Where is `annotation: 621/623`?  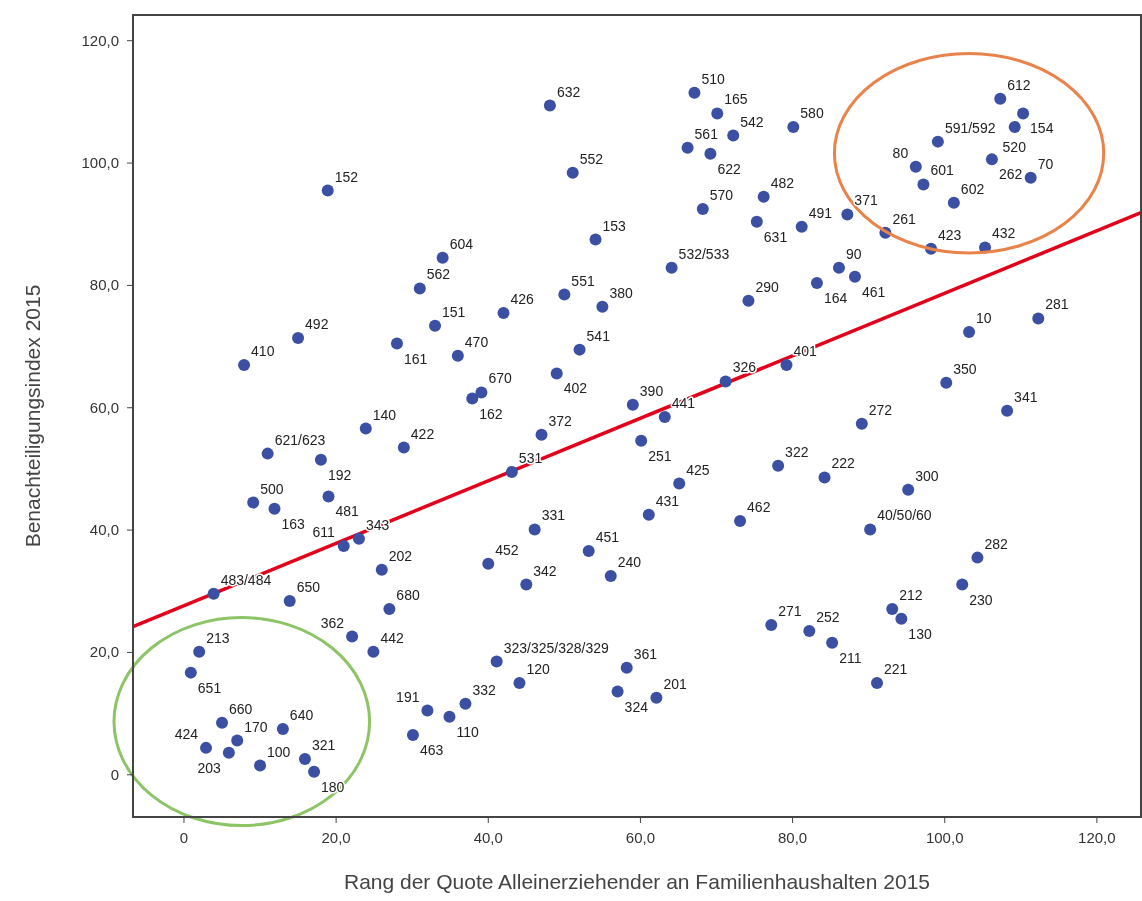
annotation: 621/623 is located at coordinates (300, 439).